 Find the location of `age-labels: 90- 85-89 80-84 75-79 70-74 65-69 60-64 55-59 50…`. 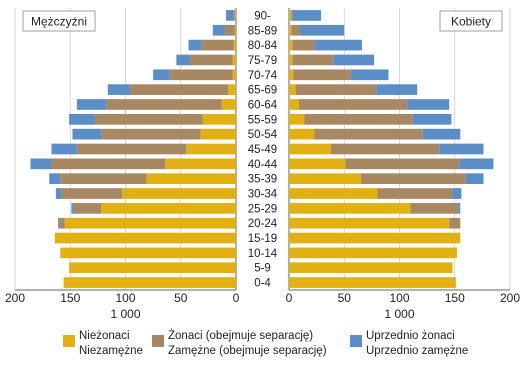

age-labels: 90- 85-89 80-84 75-79 70-74 65-69 60-64 55-59 50… is located at coordinates (263, 149).